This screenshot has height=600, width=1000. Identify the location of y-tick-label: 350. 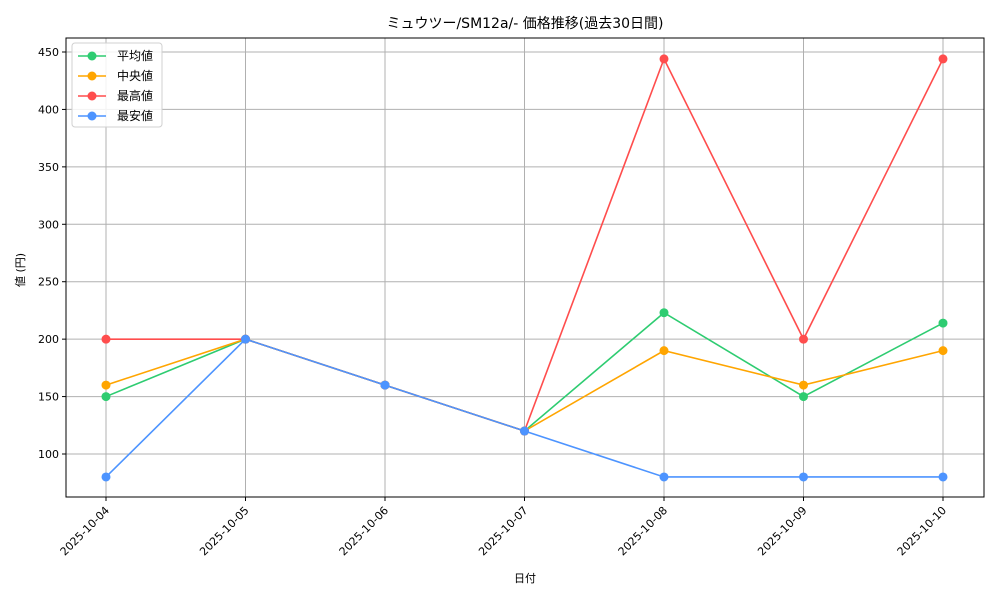
(48, 167).